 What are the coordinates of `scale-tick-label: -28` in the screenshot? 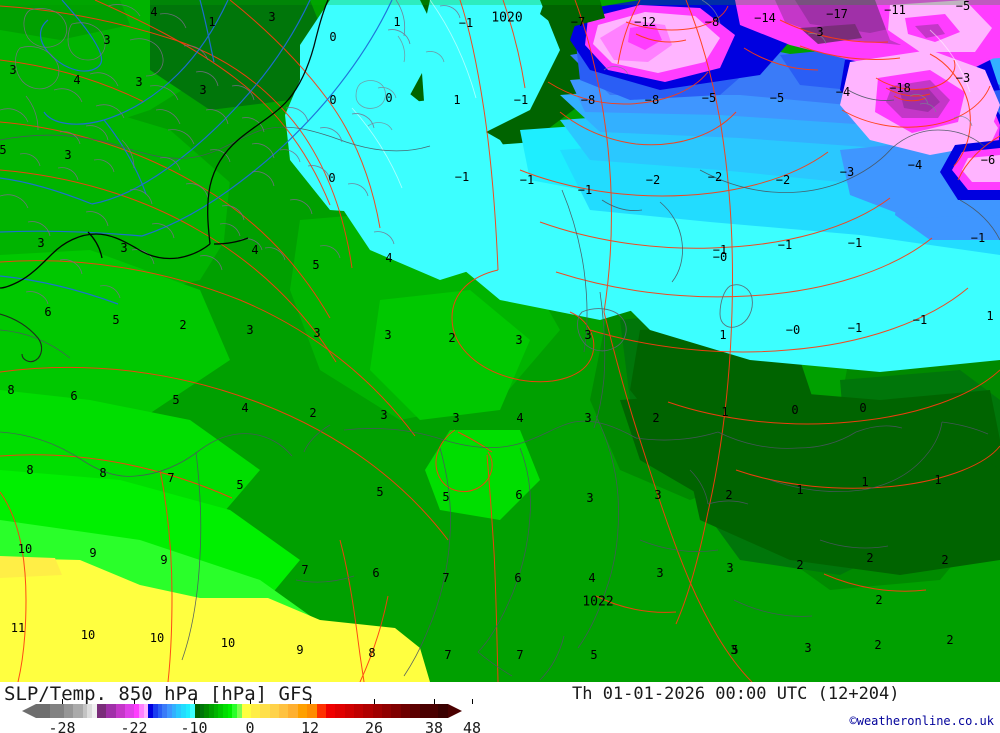 It's located at (62, 726).